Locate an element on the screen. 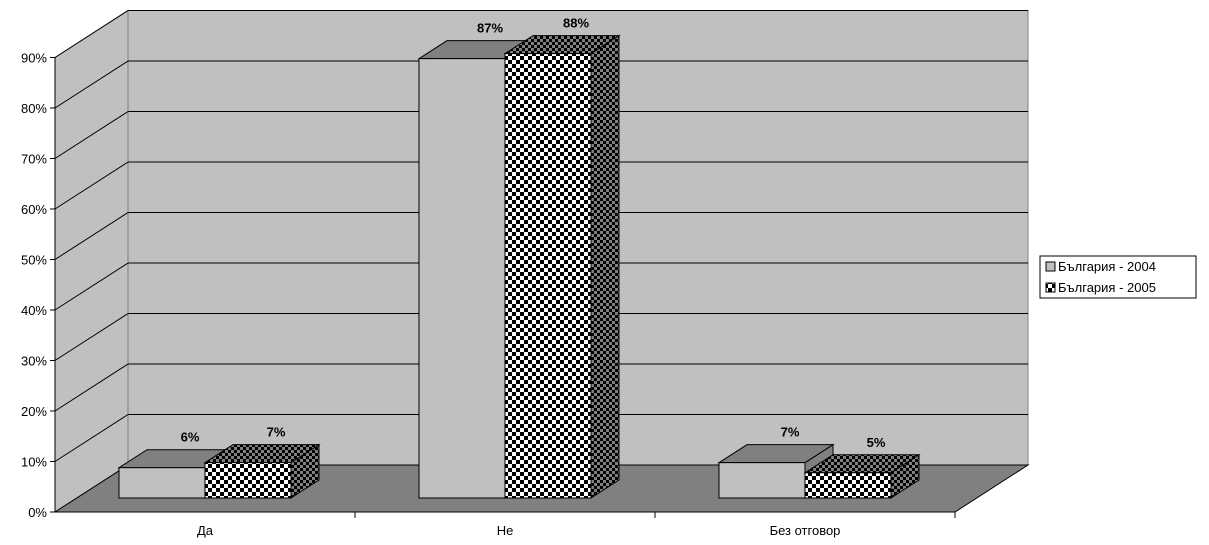 Image resolution: width=1209 pixels, height=545 pixels. legend: България - 2004 България - 2005 is located at coordinates (1118, 277).